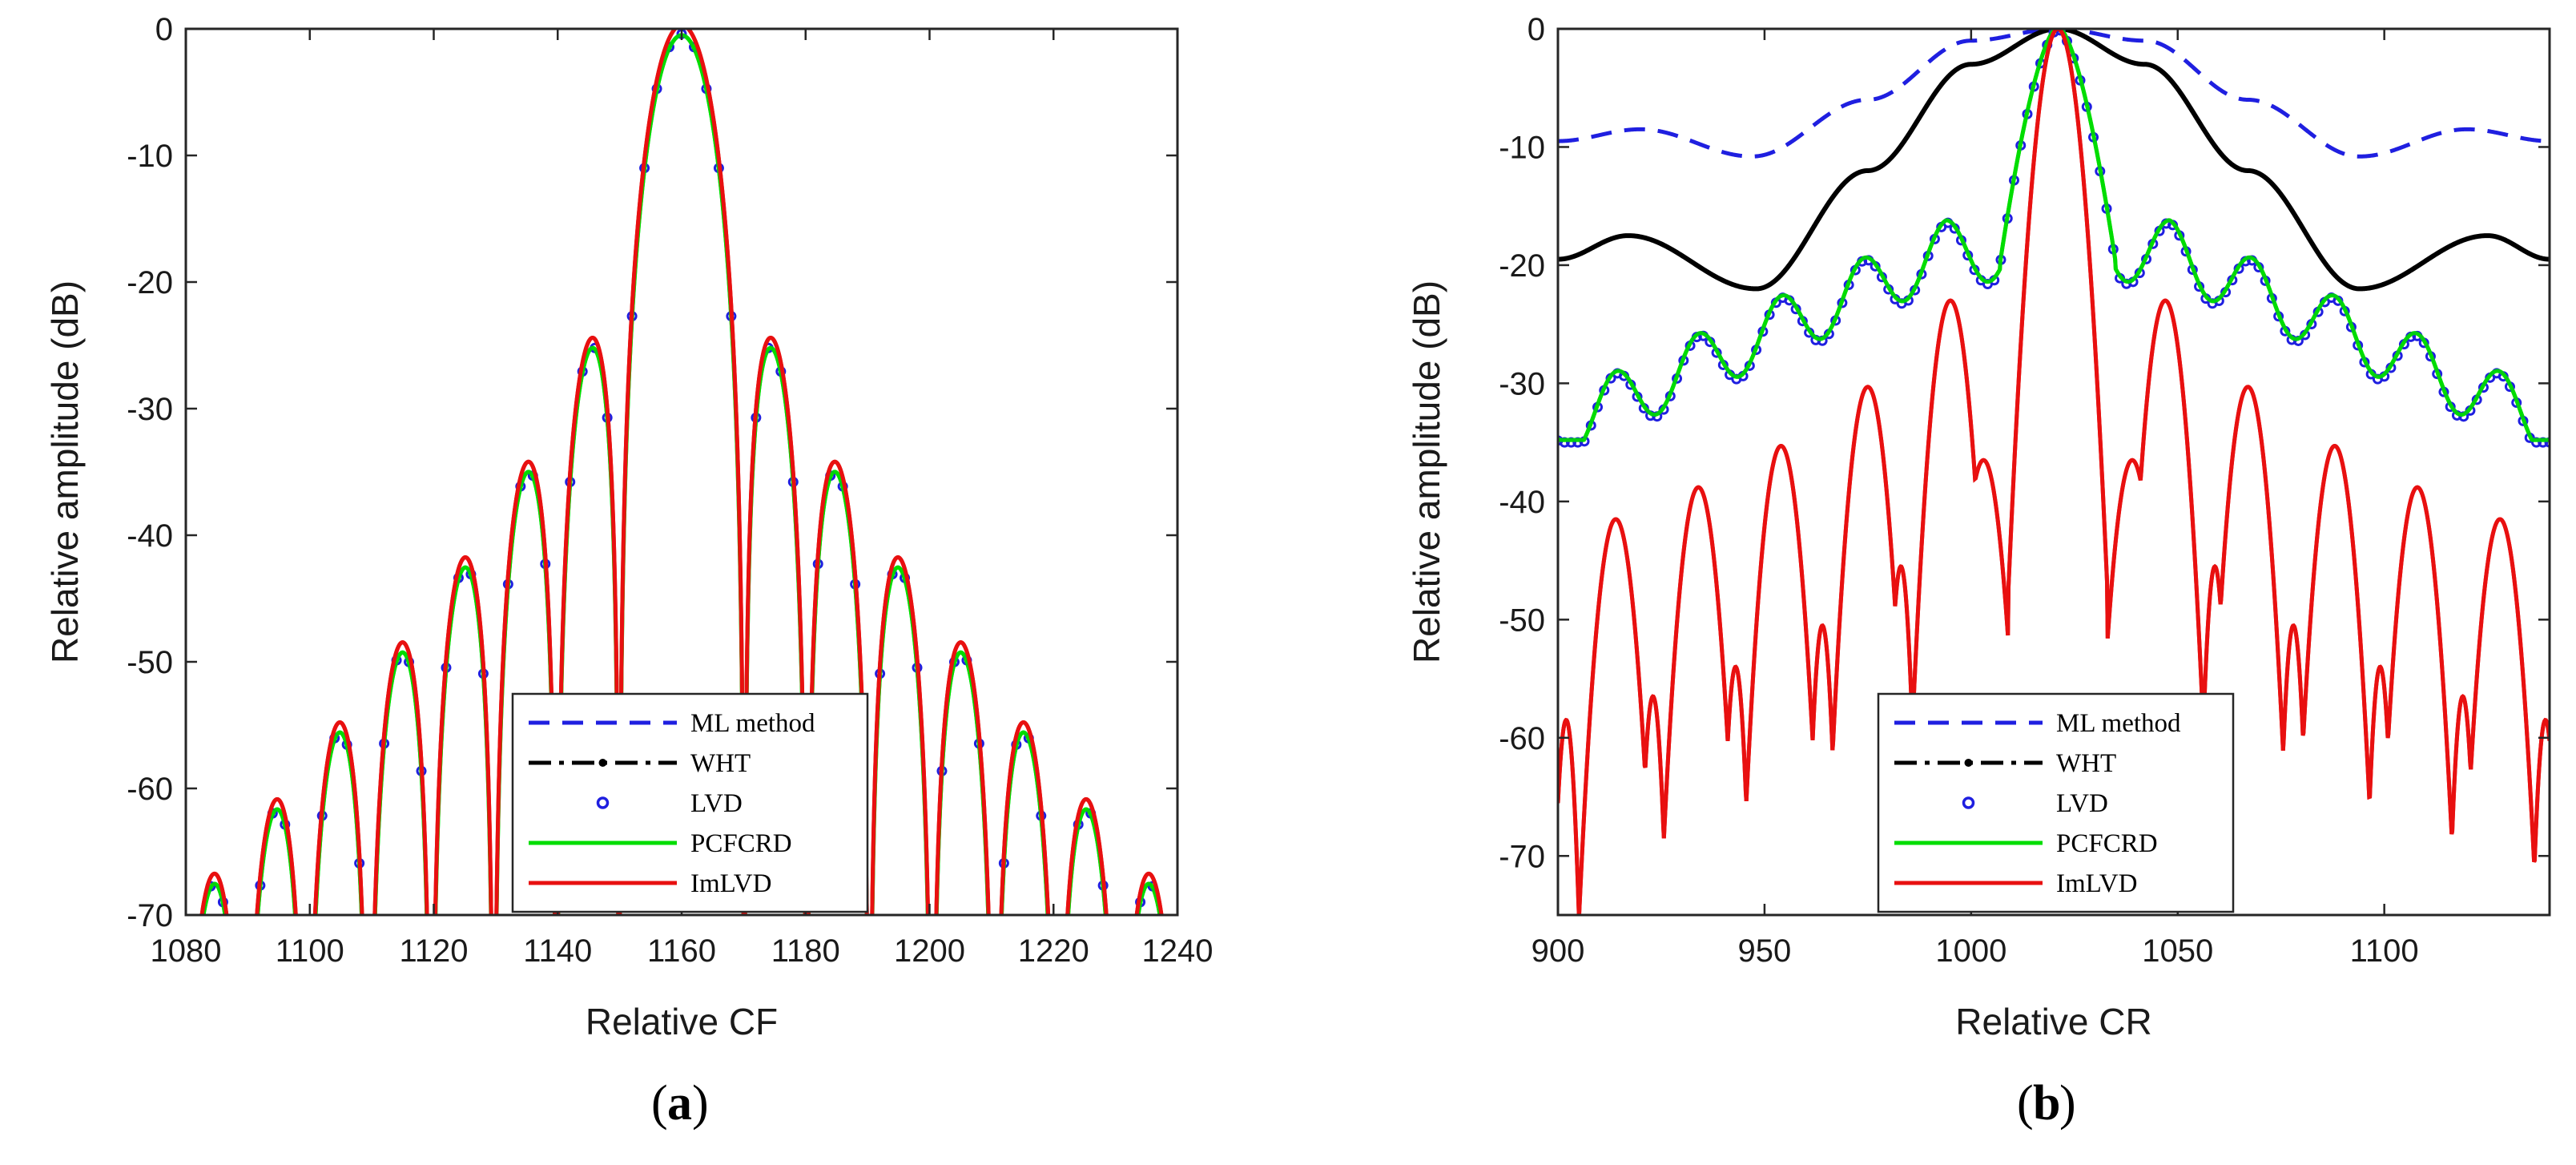 Image resolution: width=2576 pixels, height=1165 pixels. I want to click on series-line-wht, so click(2054, 161).